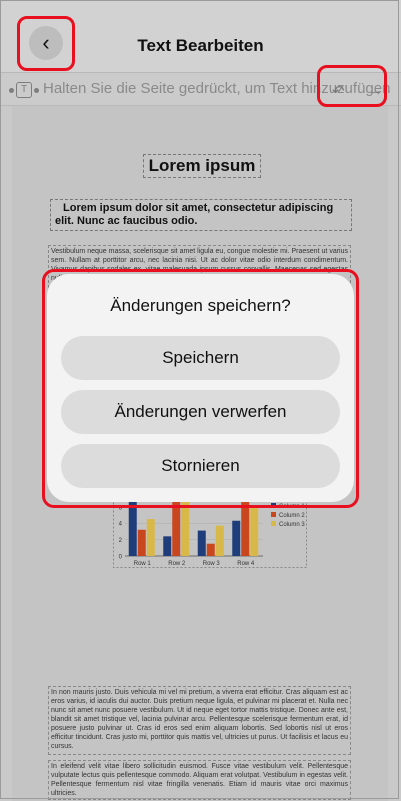 The image size is (401, 801). I want to click on x-tick-label: Row 2, so click(177, 564).